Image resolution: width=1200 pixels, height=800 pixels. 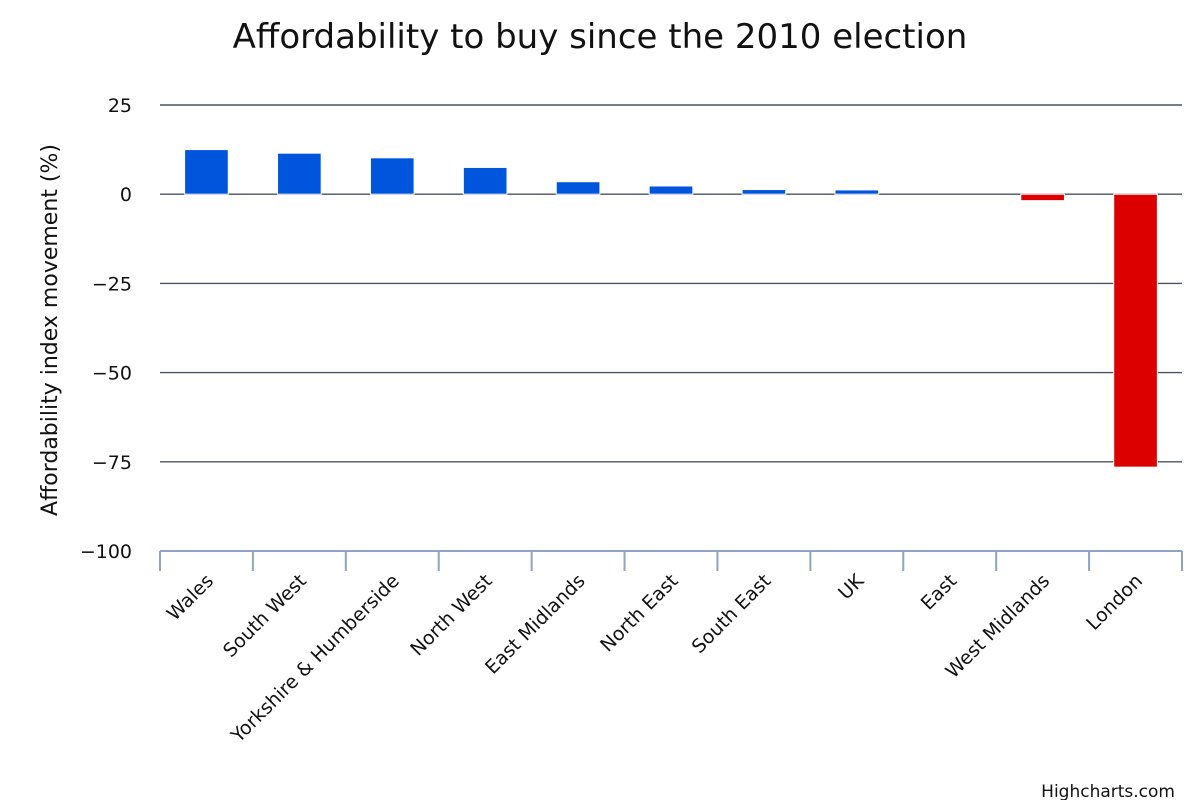 What do you see at coordinates (50, 330) in the screenshot?
I see `y-axis-label: Affordability index movement (%)` at bounding box center [50, 330].